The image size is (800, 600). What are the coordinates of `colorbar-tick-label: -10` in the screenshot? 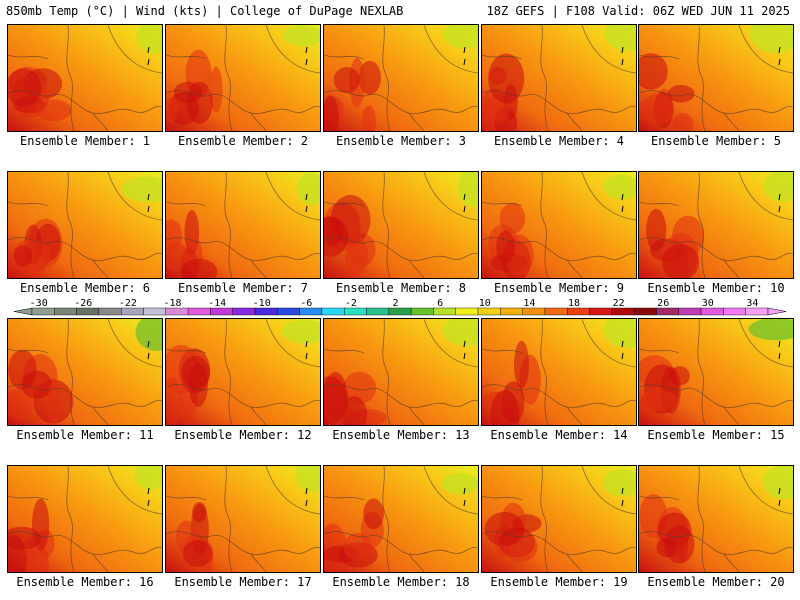 It's located at (262, 303).